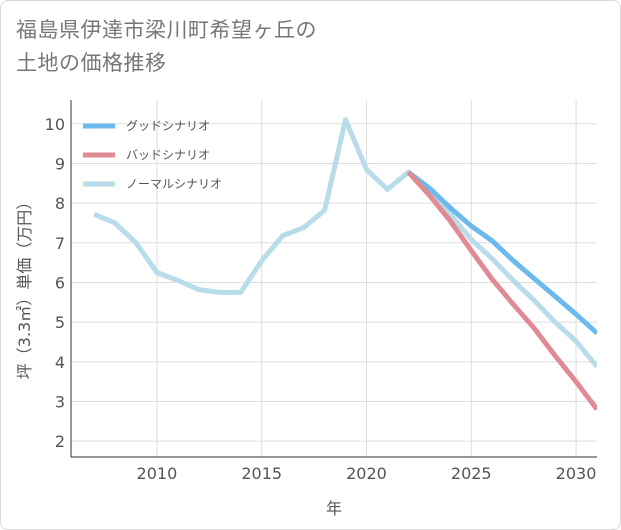  What do you see at coordinates (60, 322) in the screenshot?
I see `y-tick-label: 5` at bounding box center [60, 322].